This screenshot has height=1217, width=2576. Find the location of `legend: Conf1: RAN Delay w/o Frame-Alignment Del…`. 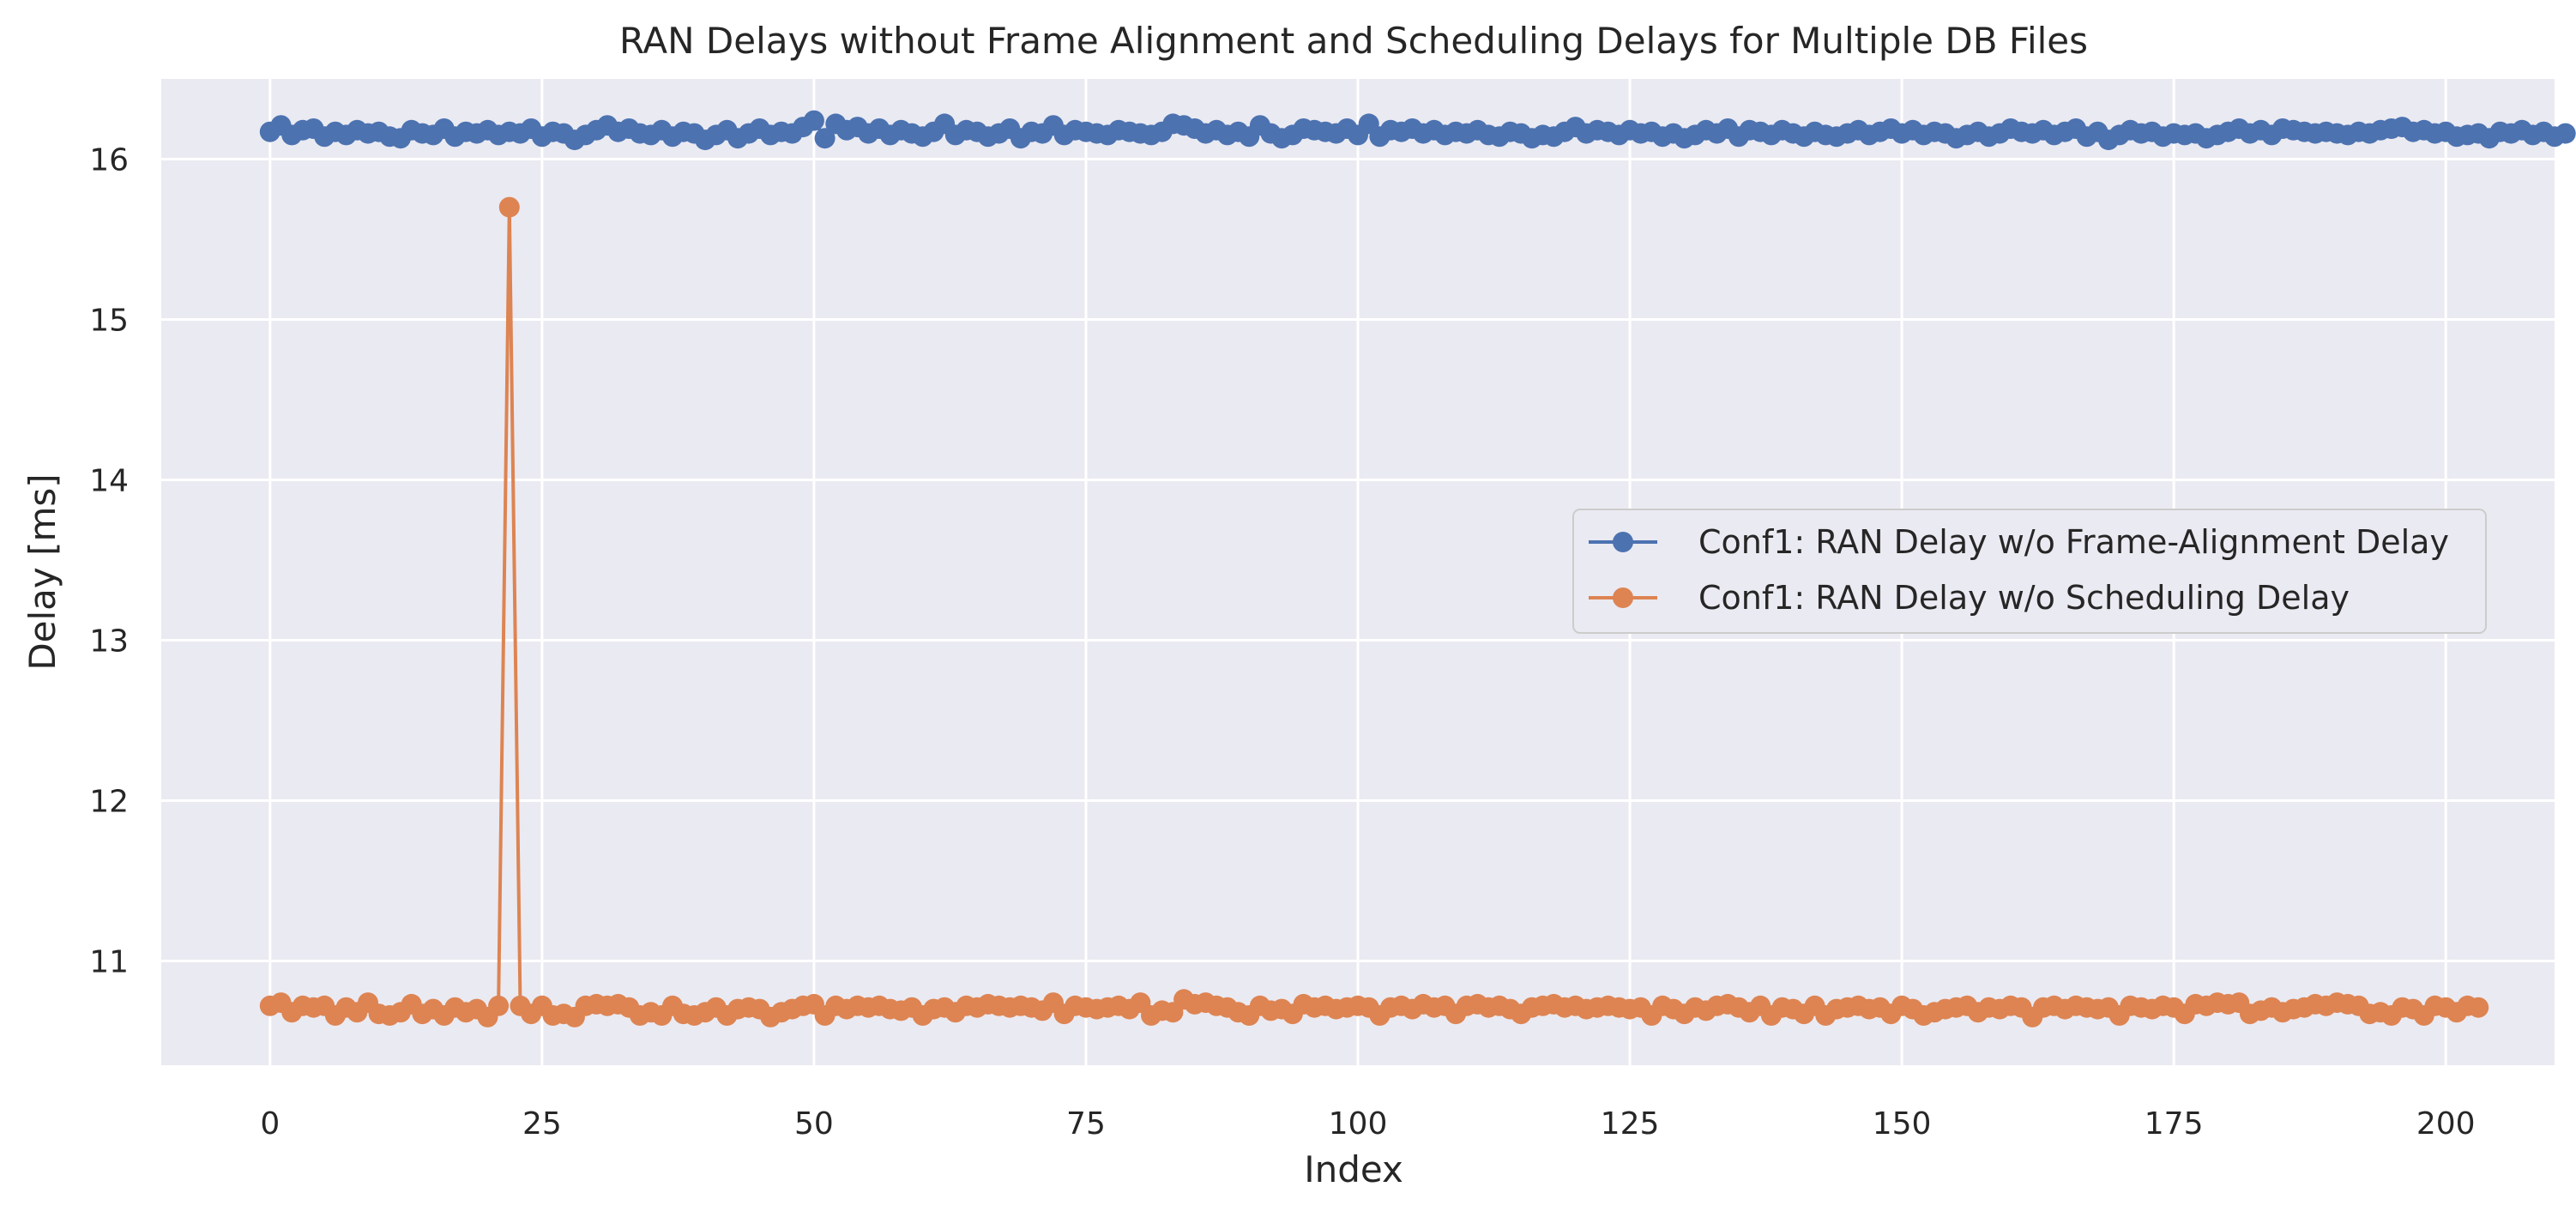

legend: Conf1: RAN Delay w/o Frame-Alignment Del… is located at coordinates (2029, 571).